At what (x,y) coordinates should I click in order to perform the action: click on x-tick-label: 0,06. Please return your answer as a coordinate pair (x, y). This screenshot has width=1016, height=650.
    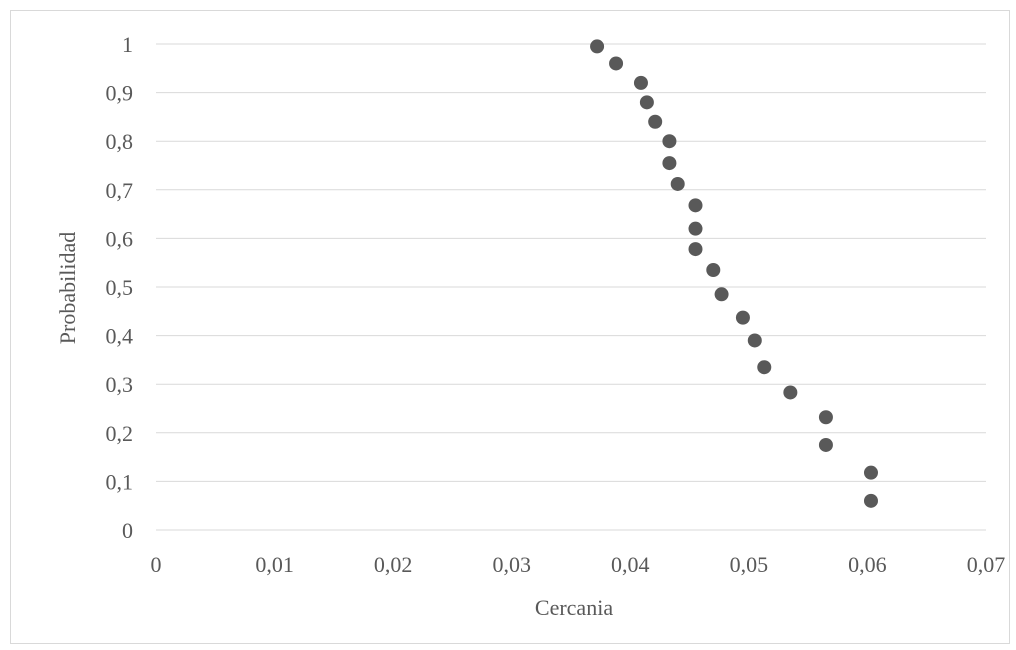
    Looking at the image, I should click on (867, 564).